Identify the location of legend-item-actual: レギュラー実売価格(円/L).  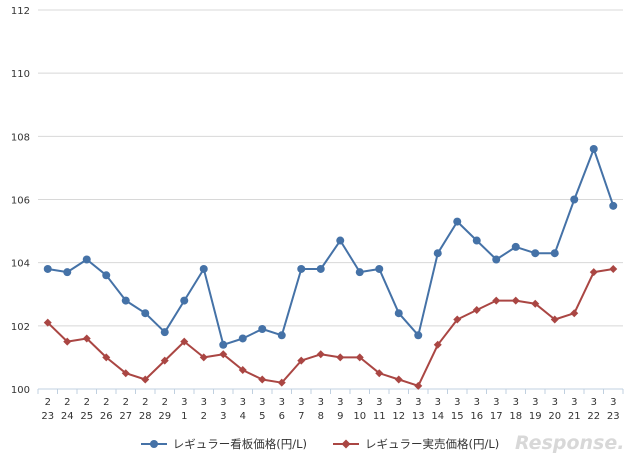
(416, 444).